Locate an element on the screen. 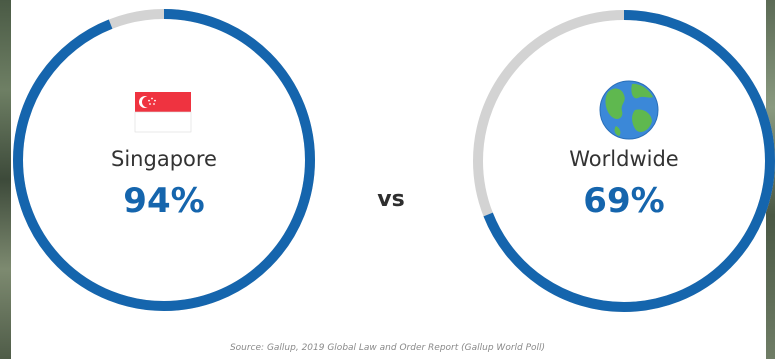 This screenshot has width=775, height=359. globe-icon is located at coordinates (629, 110).